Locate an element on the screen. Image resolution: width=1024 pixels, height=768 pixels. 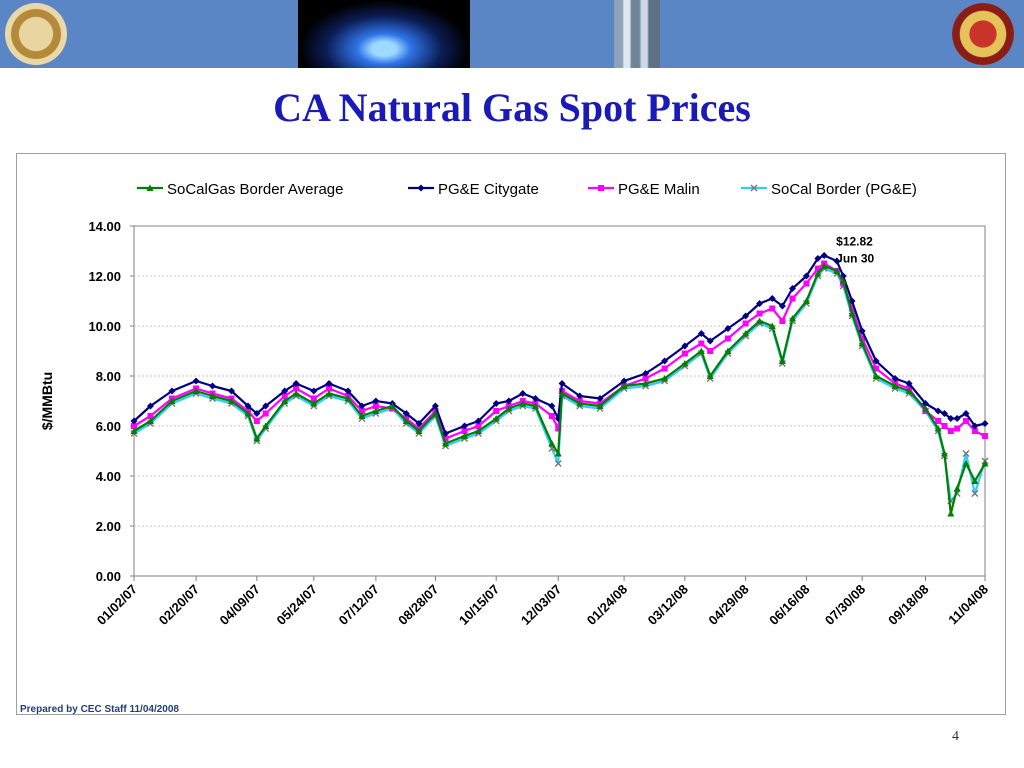
prepared-by-note: Prepared by CEC Staff 11/04/2008 is located at coordinates (99, 709).